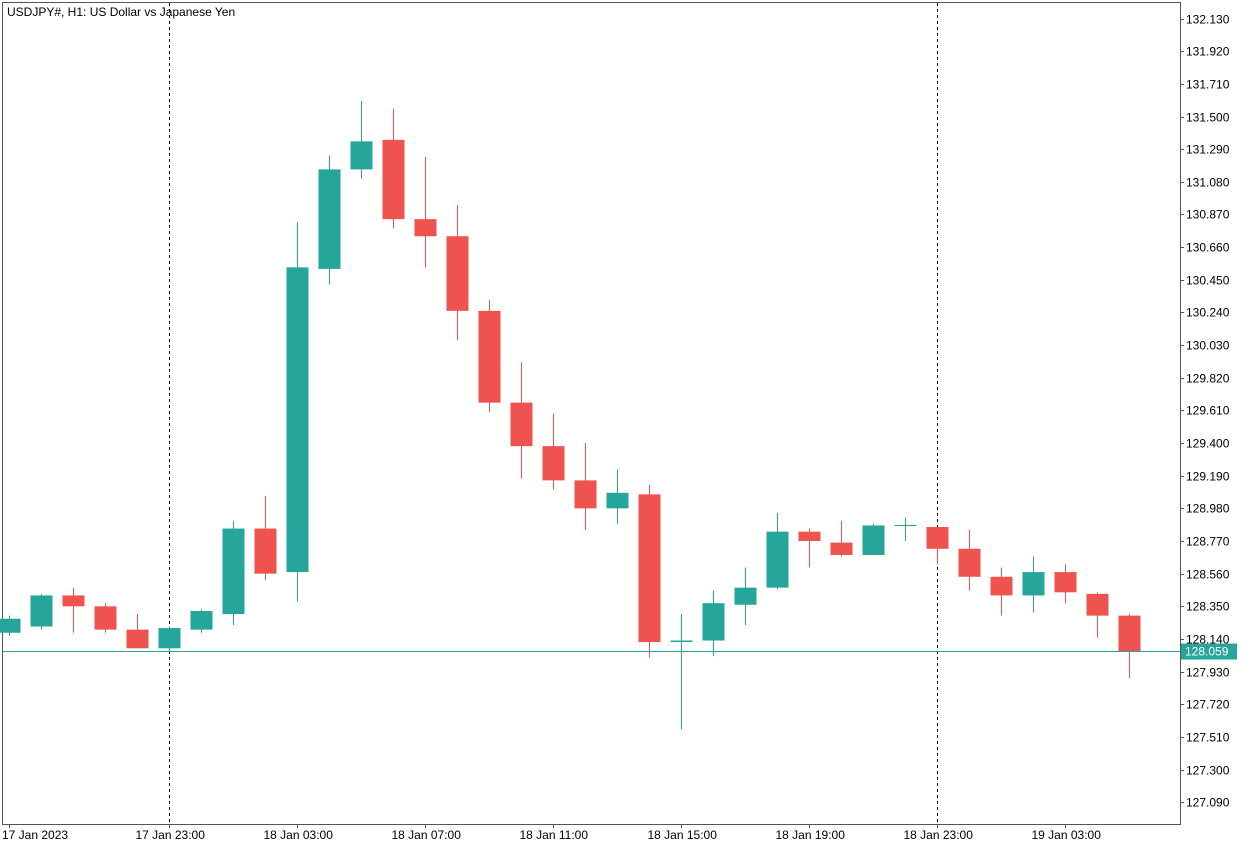 The image size is (1250, 853). I want to click on chart-title: USDJPY#, H1: US Dollar vs Japanese Yen, so click(121, 12).